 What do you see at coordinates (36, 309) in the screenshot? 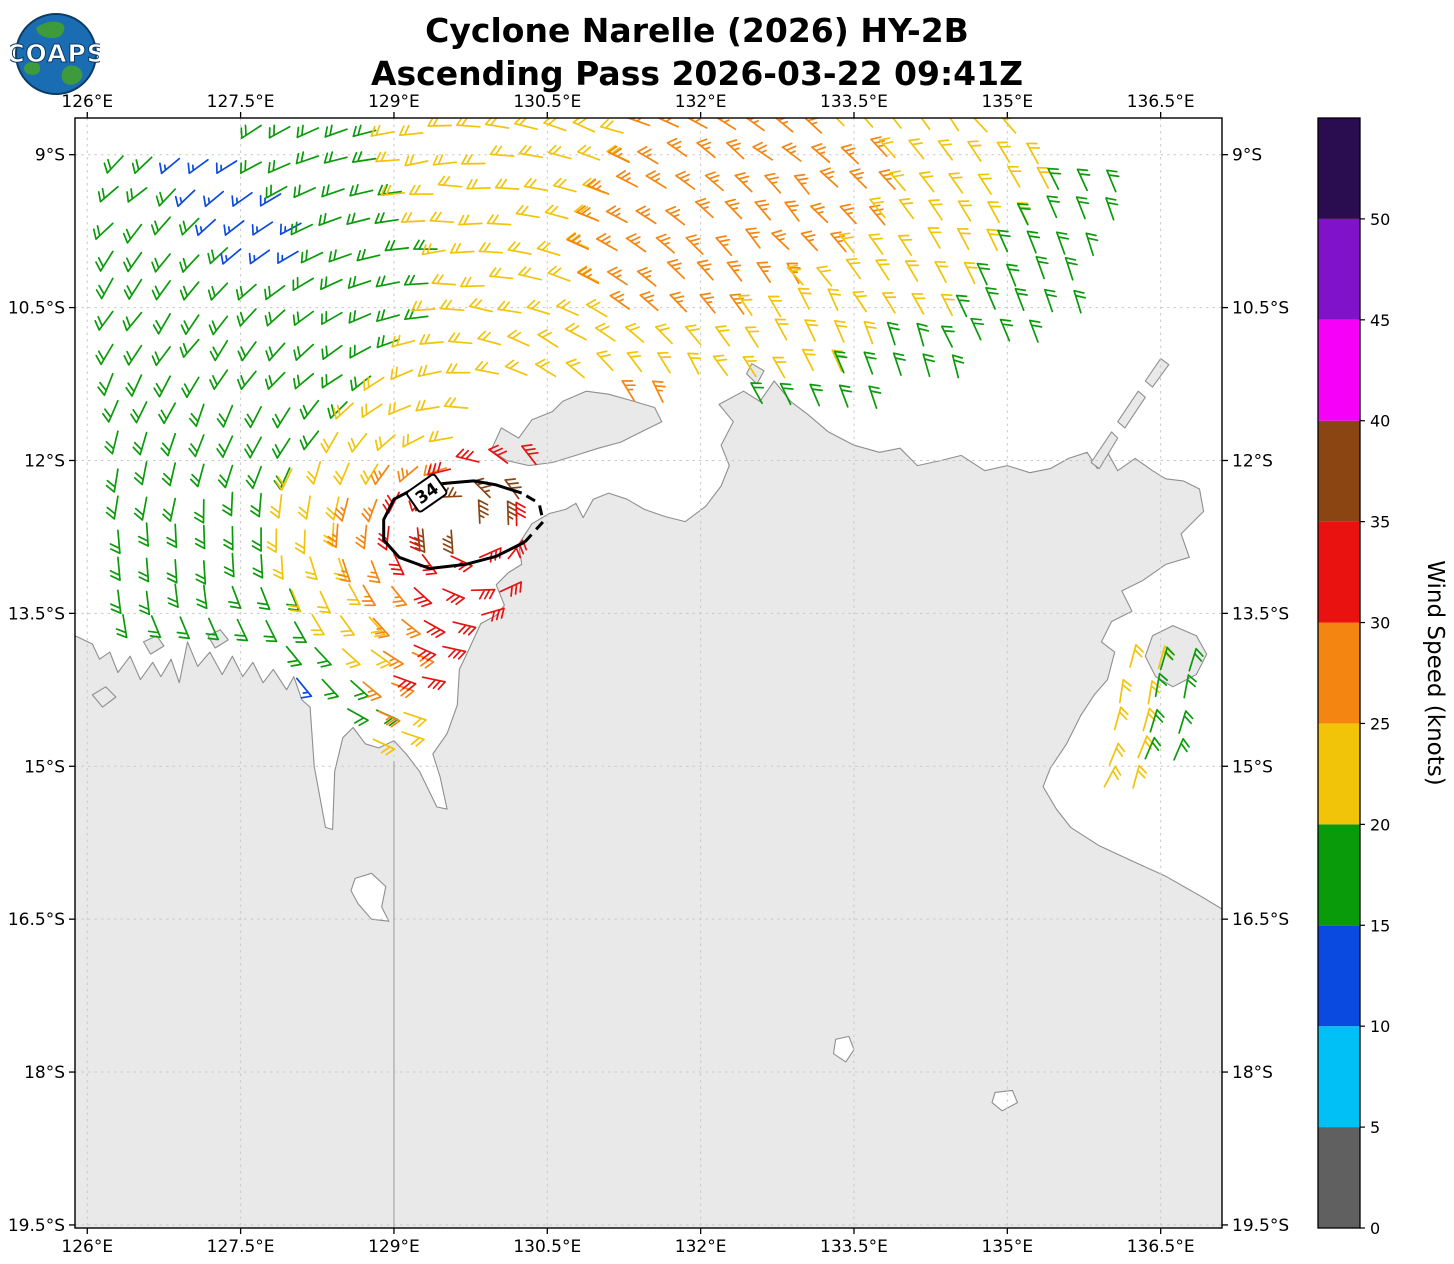
I see `lat-tick-label-left: 10.5°S` at bounding box center [36, 309].